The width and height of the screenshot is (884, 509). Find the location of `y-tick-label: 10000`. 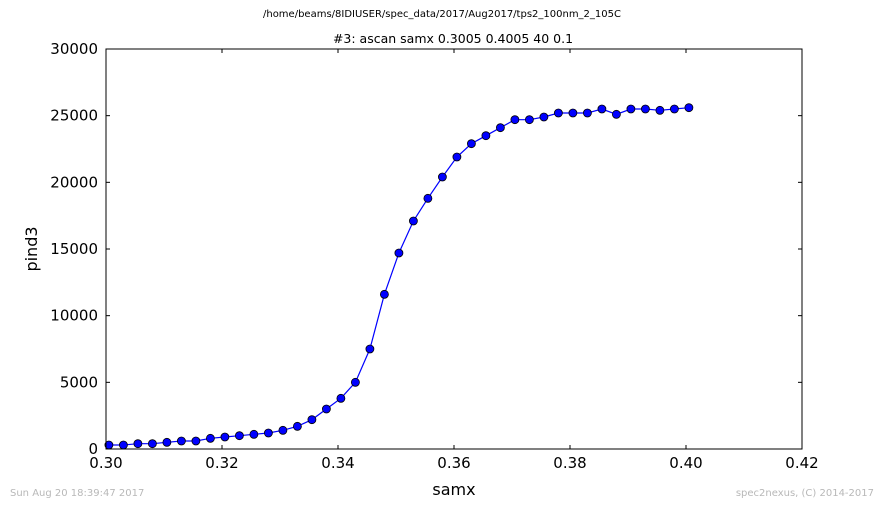

y-tick-label: 10000 is located at coordinates (74, 316).